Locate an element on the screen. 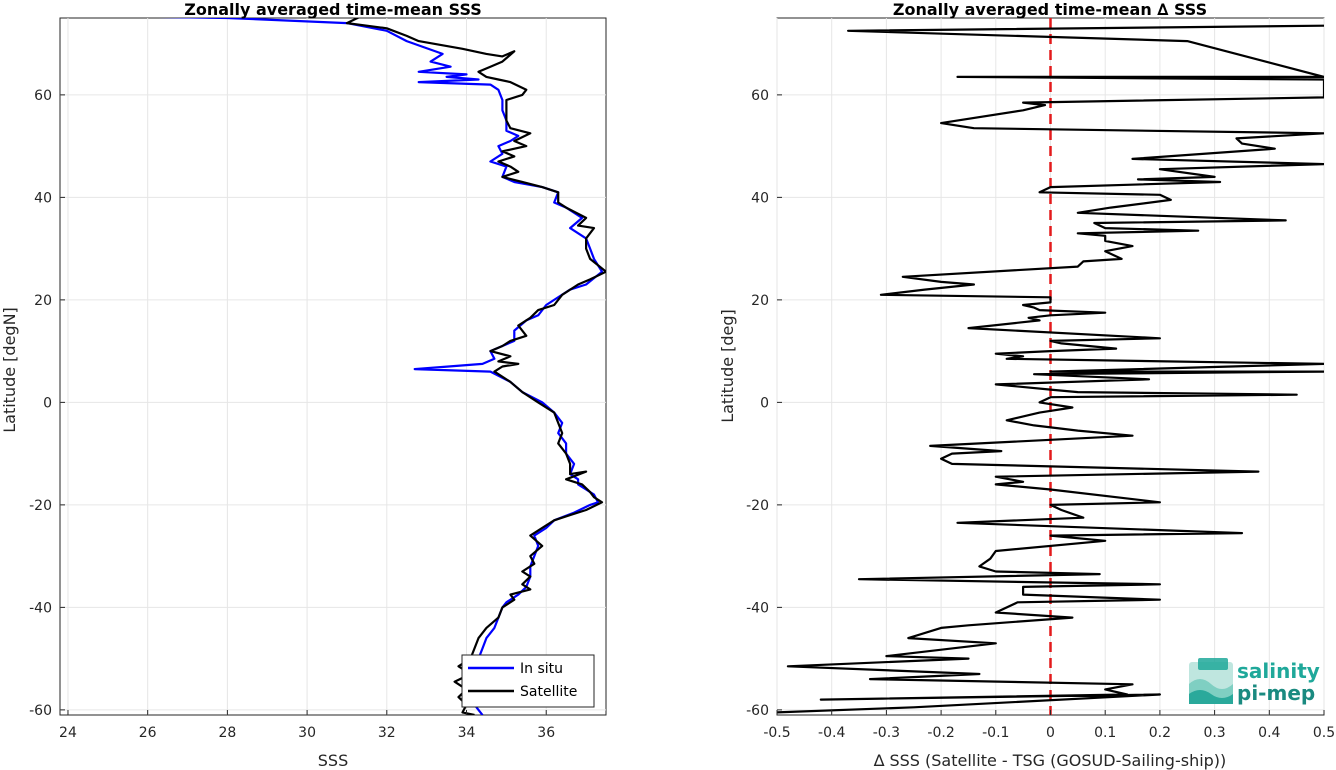  right-y-tick-label: 20 is located at coordinates (760, 301).